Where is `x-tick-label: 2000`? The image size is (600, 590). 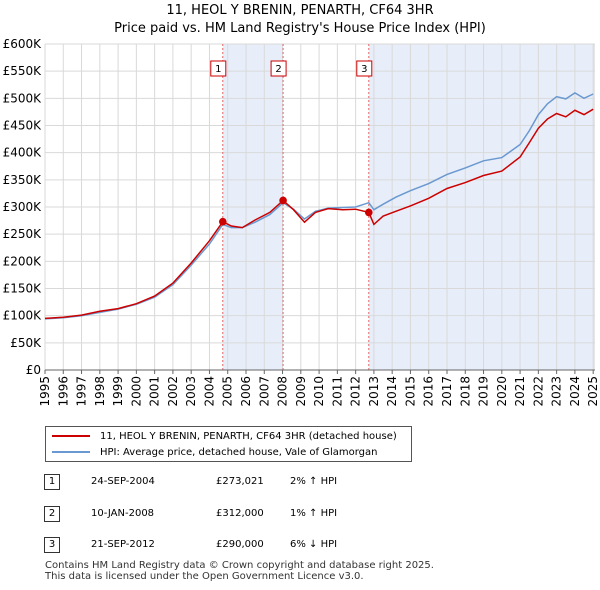
x-tick-label: 2000 is located at coordinates (136, 391).